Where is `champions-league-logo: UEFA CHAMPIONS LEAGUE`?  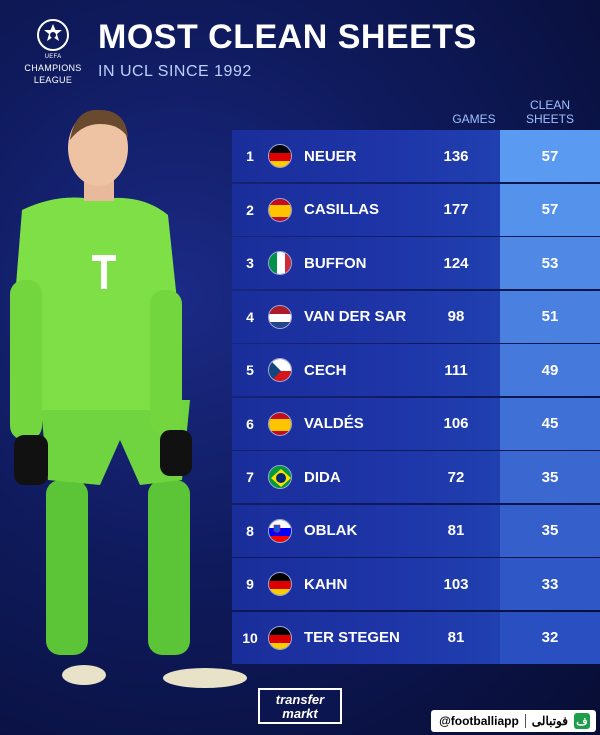 champions-league-logo: UEFA CHAMPIONS LEAGUE is located at coordinates (53, 51).